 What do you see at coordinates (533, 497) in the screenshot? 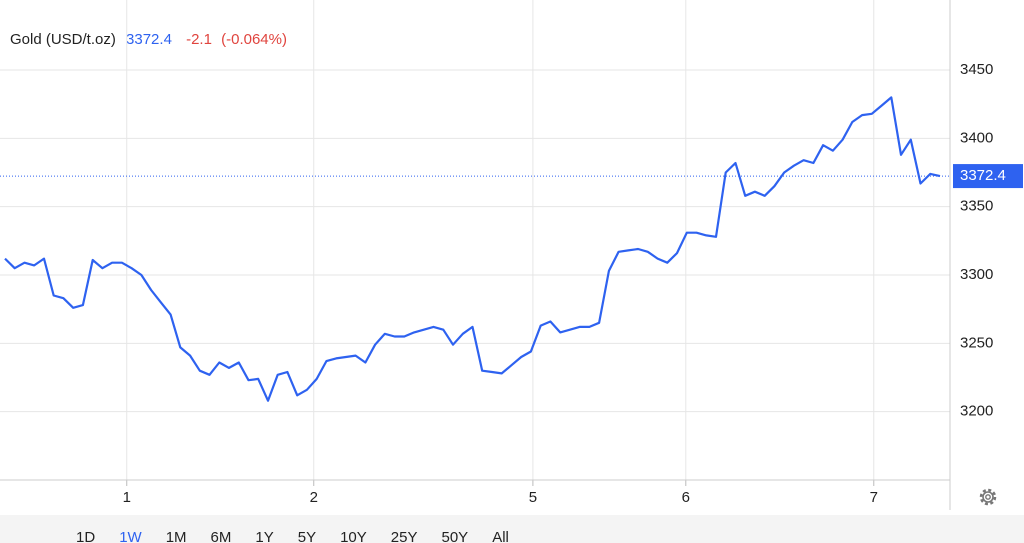
I see `x-tick-label: 5` at bounding box center [533, 497].